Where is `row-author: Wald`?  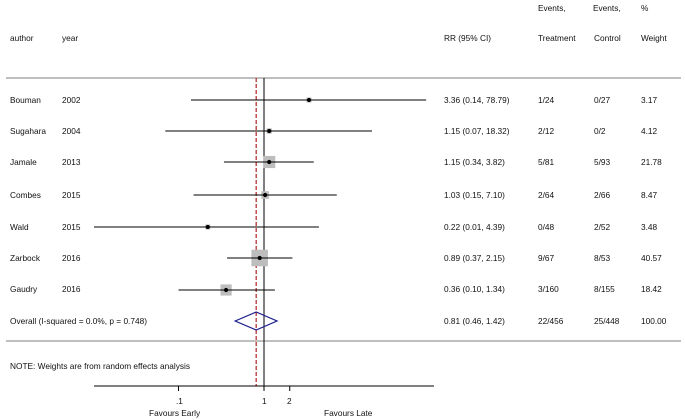
row-author: Wald is located at coordinates (19, 227).